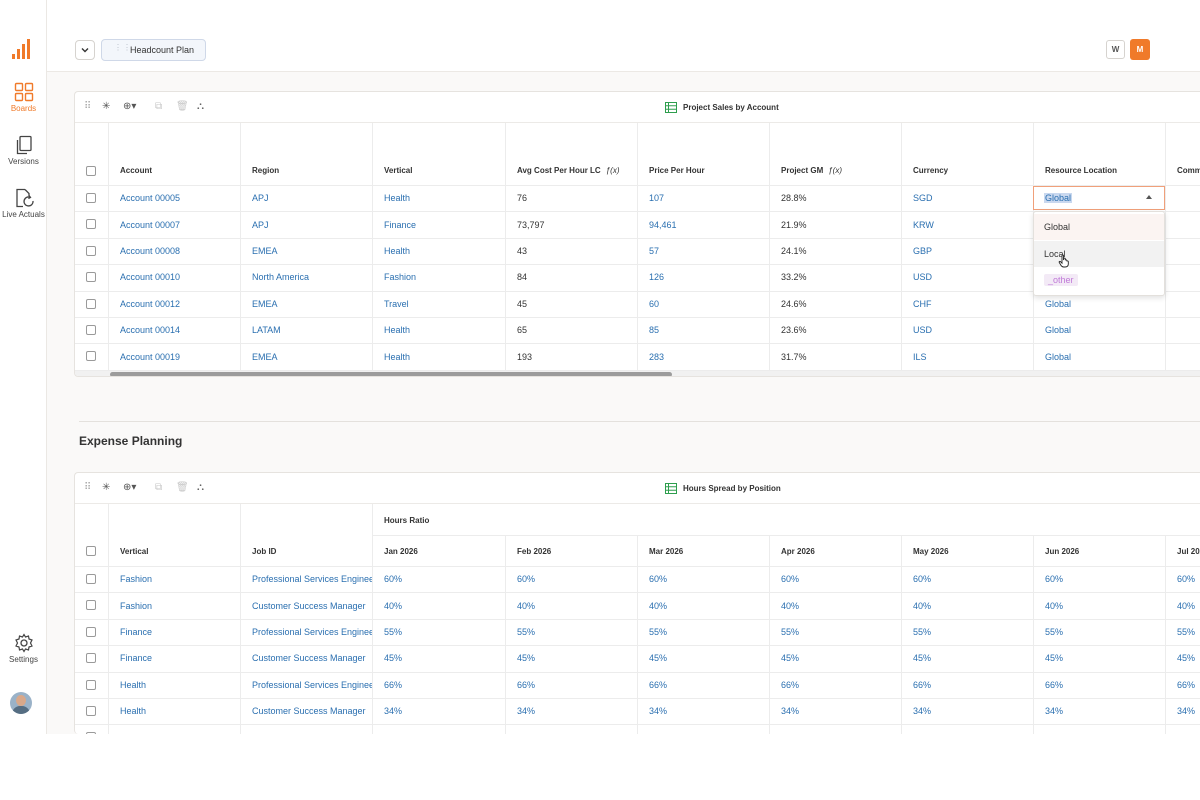  Describe the element at coordinates (309, 711) in the screenshot. I see `table-cell: Customer Success Manager` at that location.